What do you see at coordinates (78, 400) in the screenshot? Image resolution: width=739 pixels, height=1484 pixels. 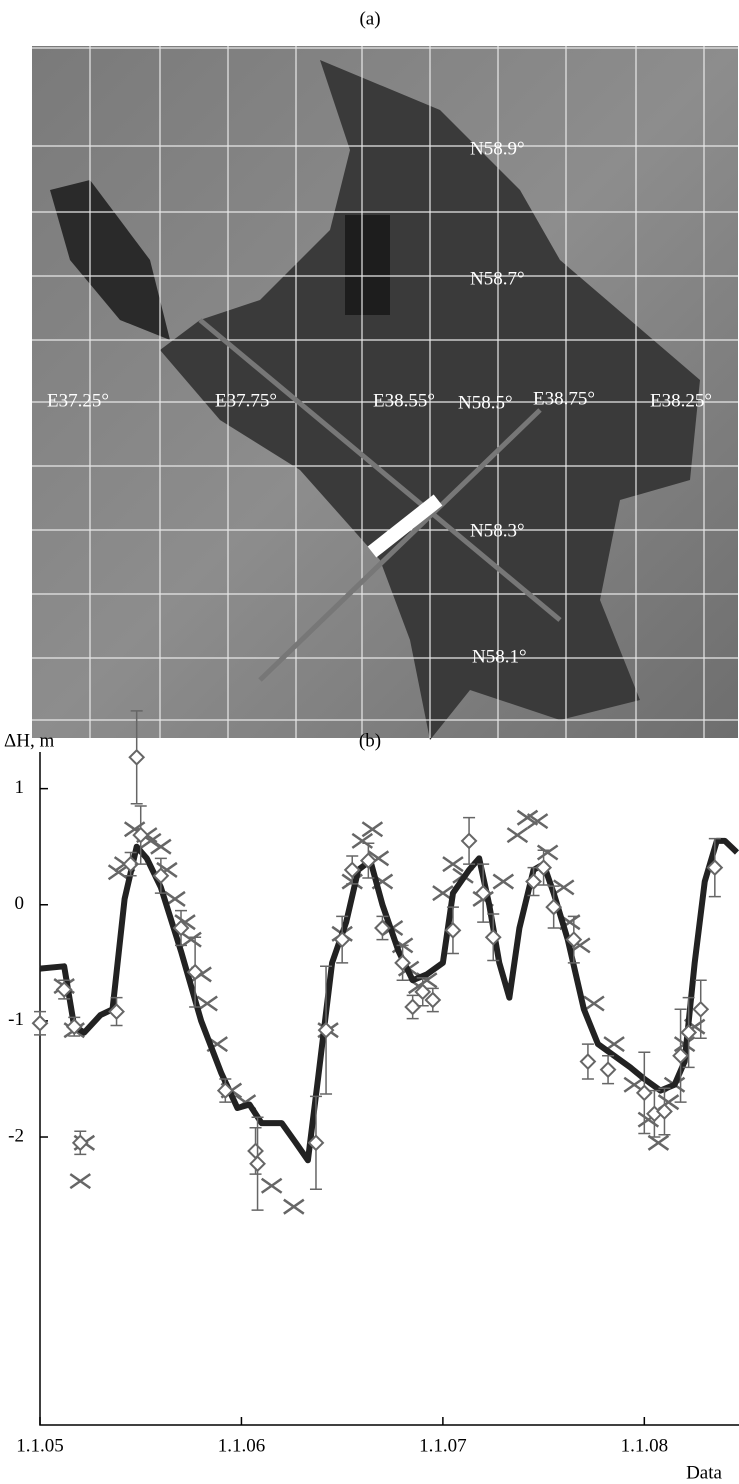 I see `grid-label: E37.25°` at bounding box center [78, 400].